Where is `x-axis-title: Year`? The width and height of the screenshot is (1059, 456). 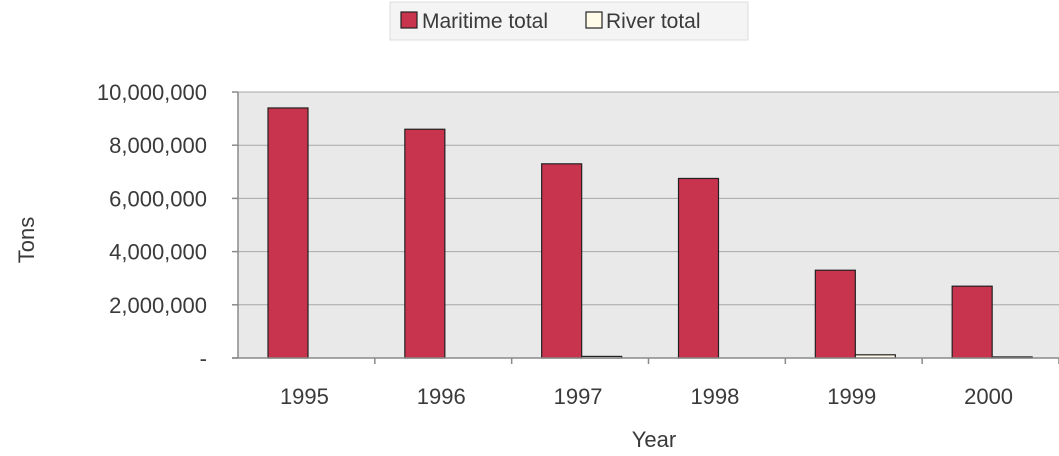
x-axis-title: Year is located at coordinates (654, 439).